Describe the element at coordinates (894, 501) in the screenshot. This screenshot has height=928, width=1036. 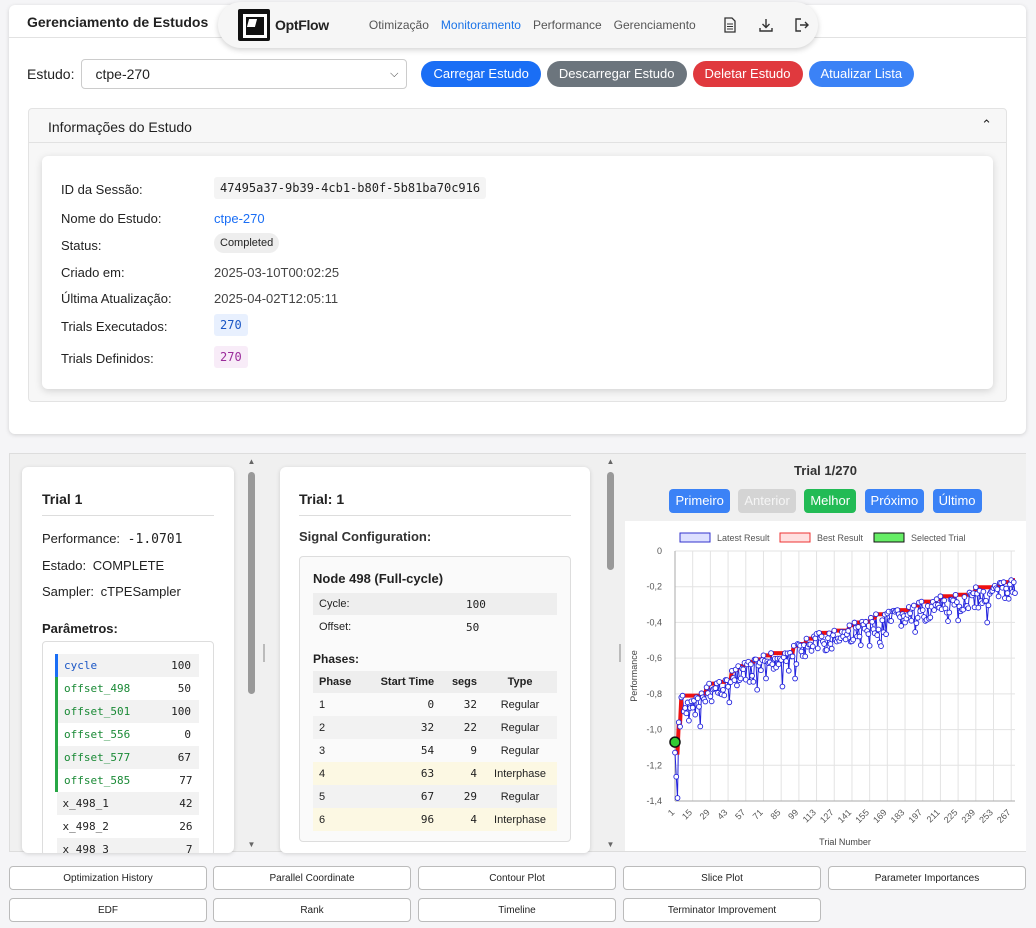
I see `next-trial-button: Próximo` at that location.